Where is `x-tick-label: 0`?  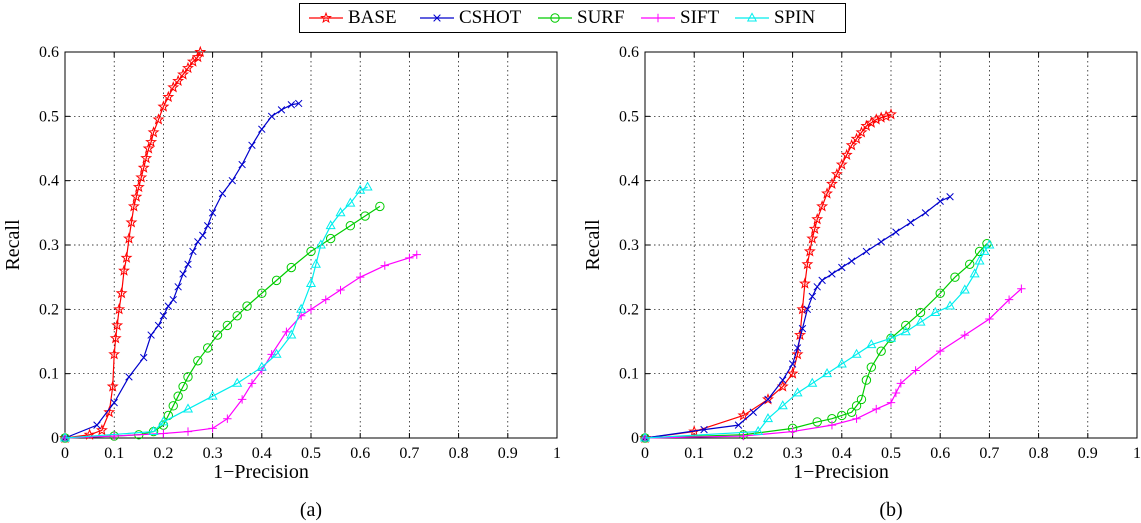 x-tick-label: 0 is located at coordinates (65, 453).